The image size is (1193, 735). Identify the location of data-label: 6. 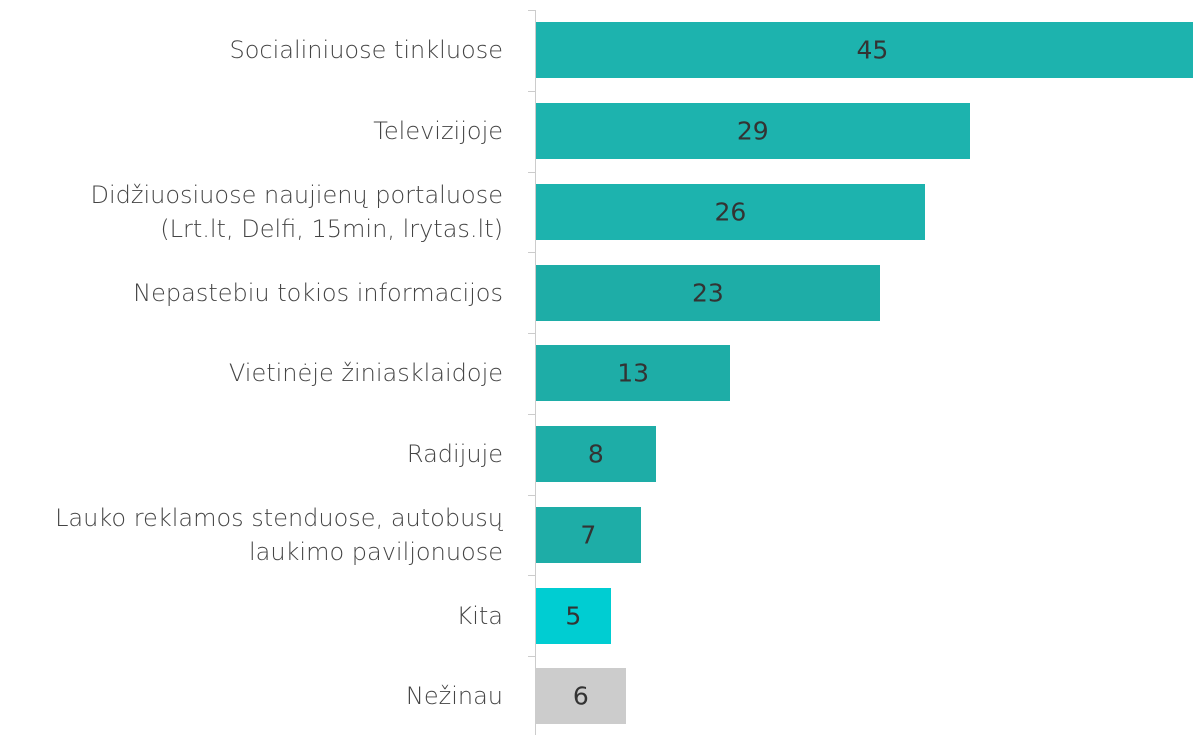
(580, 696).